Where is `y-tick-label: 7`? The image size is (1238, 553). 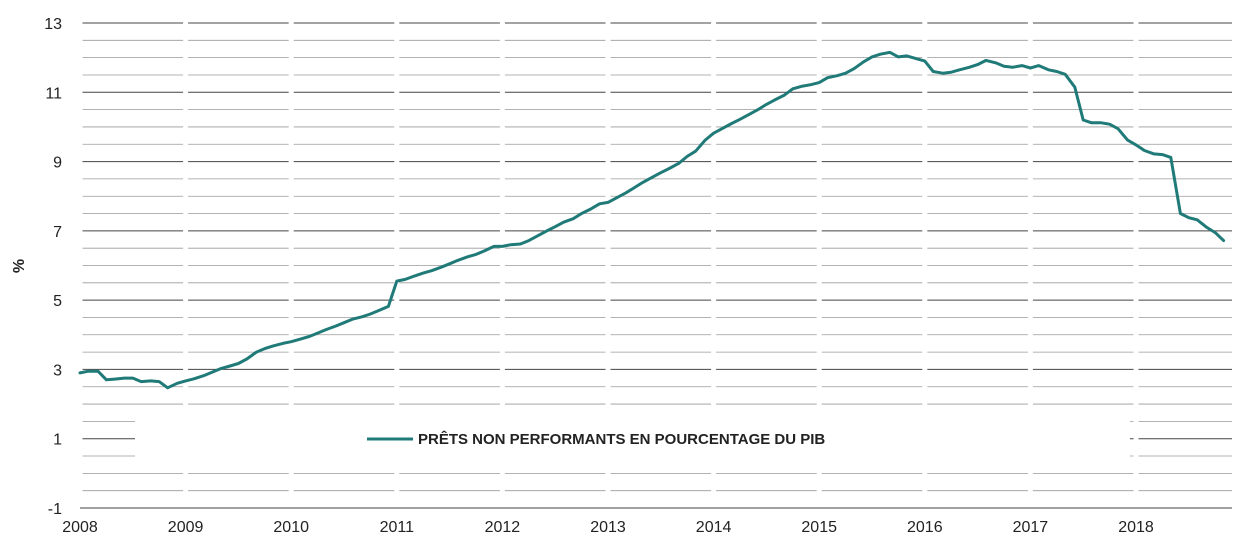
y-tick-label: 7 is located at coordinates (57, 232).